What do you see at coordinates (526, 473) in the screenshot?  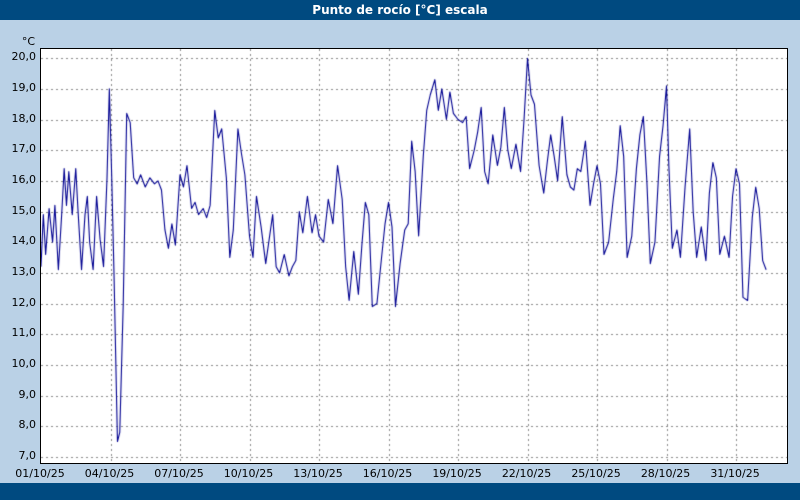 I see `x-tick-label: 22/10/25` at bounding box center [526, 473].